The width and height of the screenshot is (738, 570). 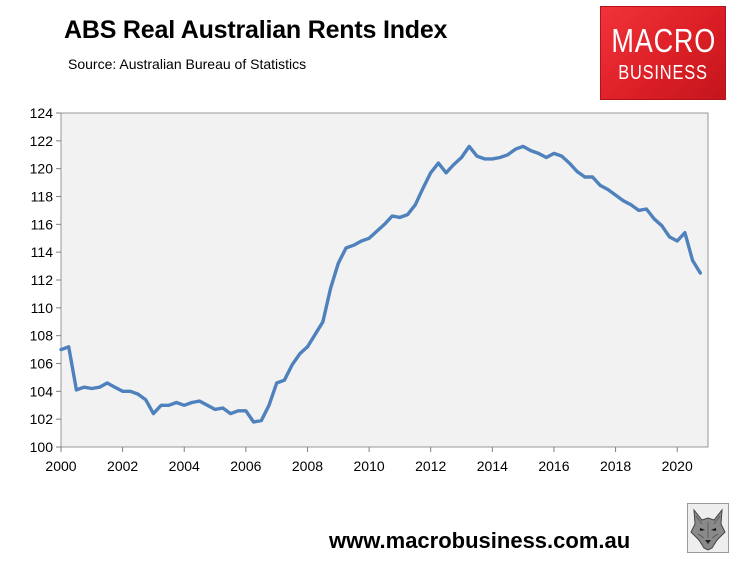 What do you see at coordinates (42, 447) in the screenshot?
I see `y-tick-label: 100` at bounding box center [42, 447].